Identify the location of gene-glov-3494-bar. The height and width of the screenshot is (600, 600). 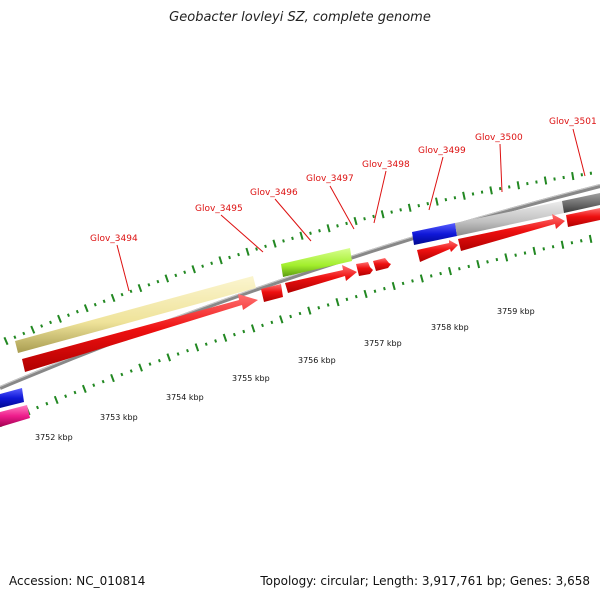
(135, 314).